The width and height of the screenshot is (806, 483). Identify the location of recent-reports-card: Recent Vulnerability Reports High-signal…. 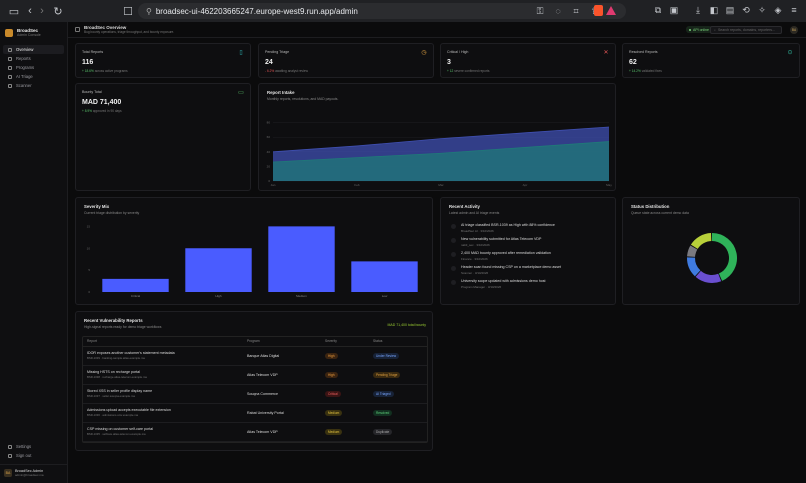
(254, 381).